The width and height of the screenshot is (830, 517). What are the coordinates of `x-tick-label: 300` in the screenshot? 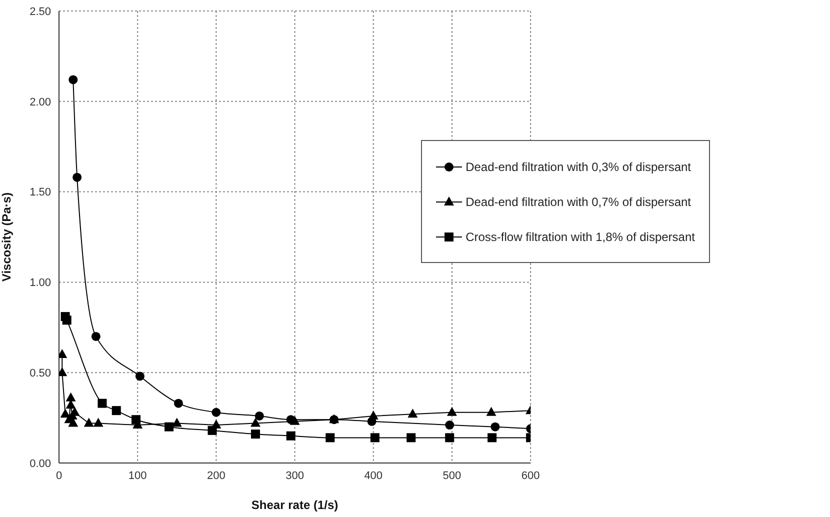 It's located at (295, 476).